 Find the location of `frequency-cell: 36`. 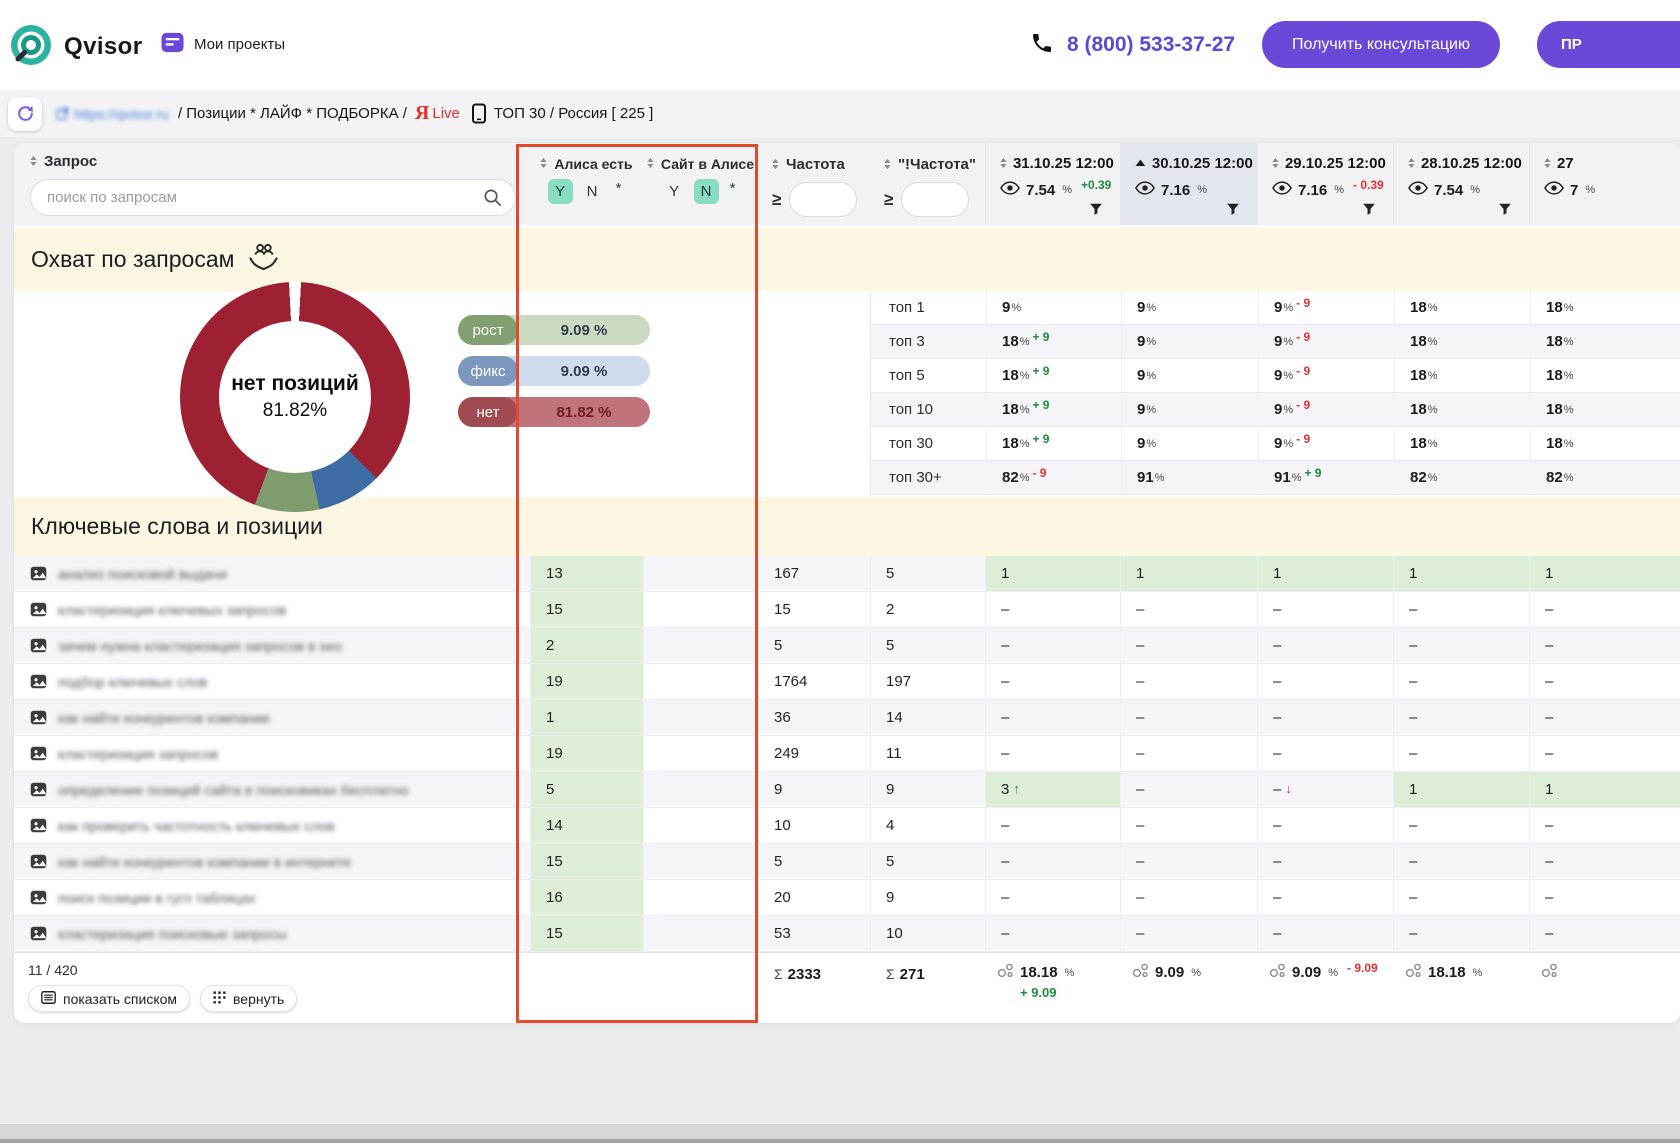

frequency-cell: 36 is located at coordinates (814, 717).